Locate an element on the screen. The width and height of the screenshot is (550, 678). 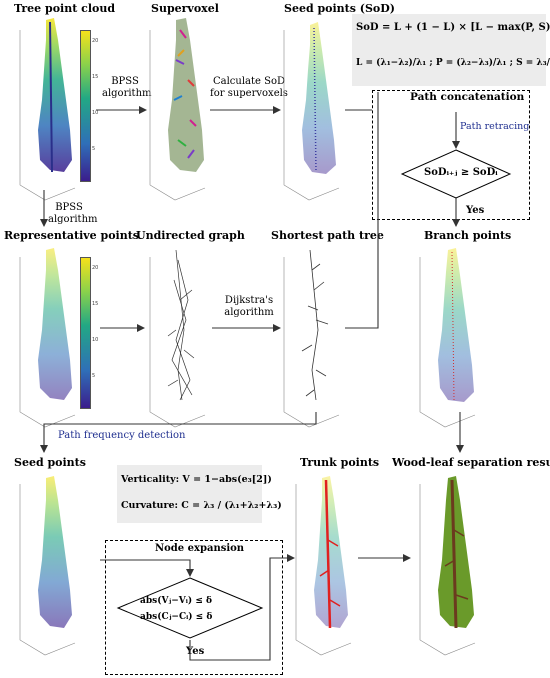
path-concatenation-title: Path concatenation is located at coordinates (467, 97).